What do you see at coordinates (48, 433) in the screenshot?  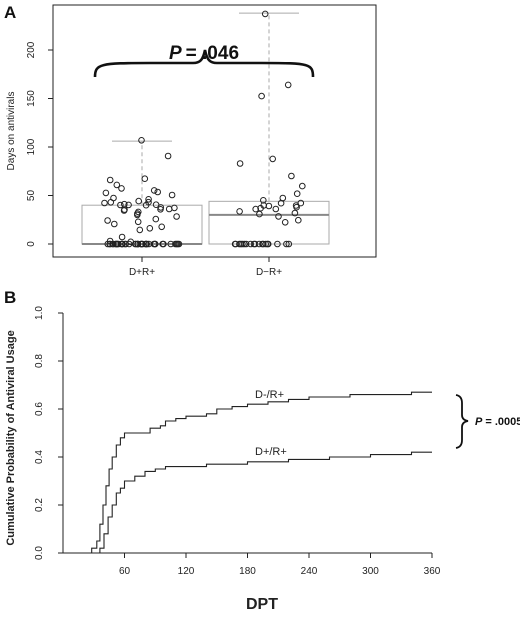 I see `line-y-axis: 0.0 0.2 0.4 0.6 0.8 1.0` at bounding box center [48, 433].